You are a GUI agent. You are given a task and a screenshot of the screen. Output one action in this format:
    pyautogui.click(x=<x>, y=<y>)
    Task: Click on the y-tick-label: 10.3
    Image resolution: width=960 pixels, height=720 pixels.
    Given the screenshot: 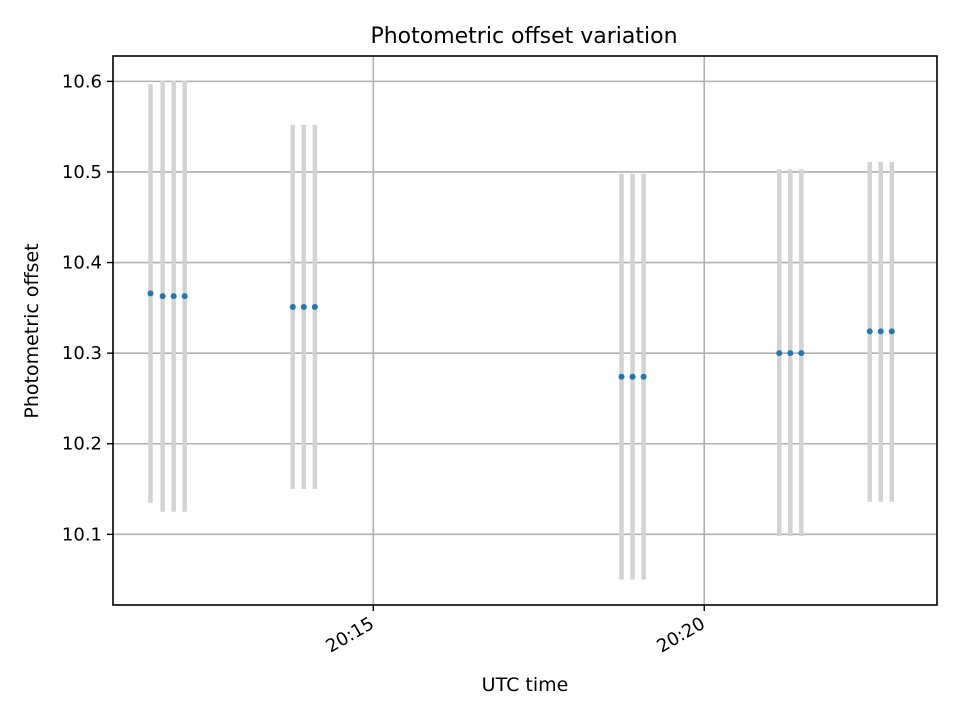 What is the action you would take?
    pyautogui.click(x=82, y=353)
    